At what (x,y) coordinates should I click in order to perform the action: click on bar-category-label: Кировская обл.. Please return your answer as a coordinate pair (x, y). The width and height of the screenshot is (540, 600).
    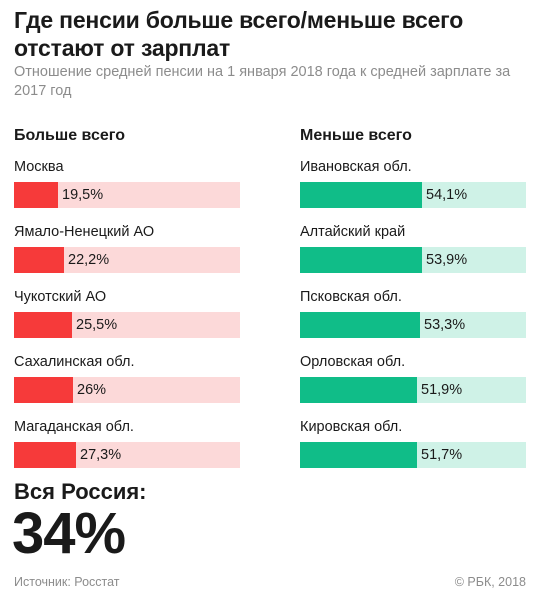
    Looking at the image, I should click on (351, 427).